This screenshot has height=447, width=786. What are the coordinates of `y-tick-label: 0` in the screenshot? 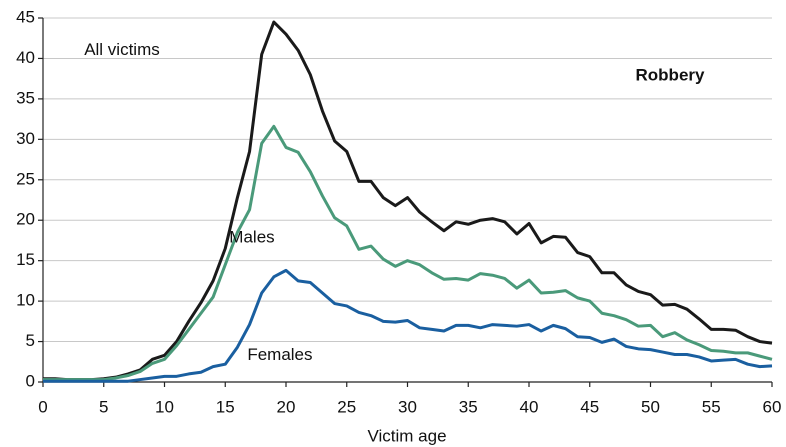 It's located at (30, 380).